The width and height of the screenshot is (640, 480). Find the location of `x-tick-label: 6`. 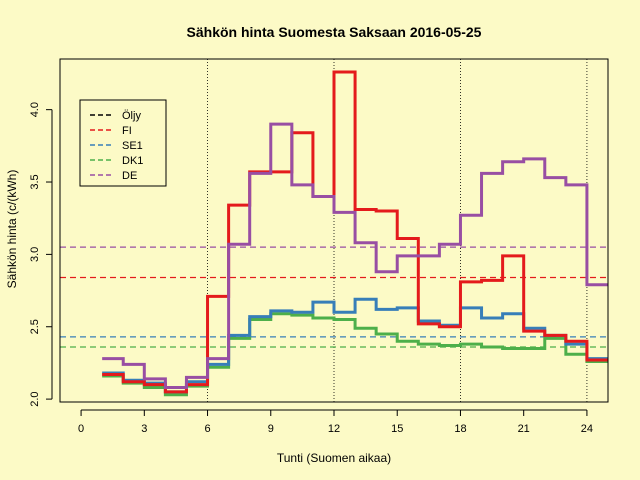

x-tick-label: 6 is located at coordinates (207, 429).